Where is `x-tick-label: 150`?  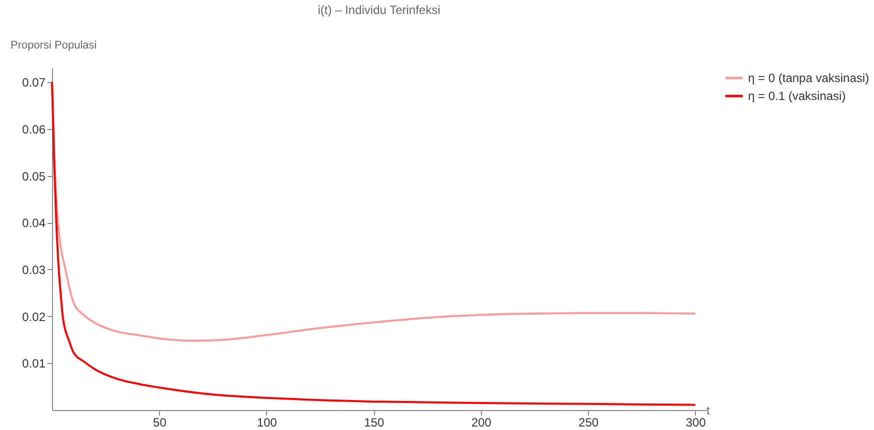
x-tick-label: 150 is located at coordinates (374, 423).